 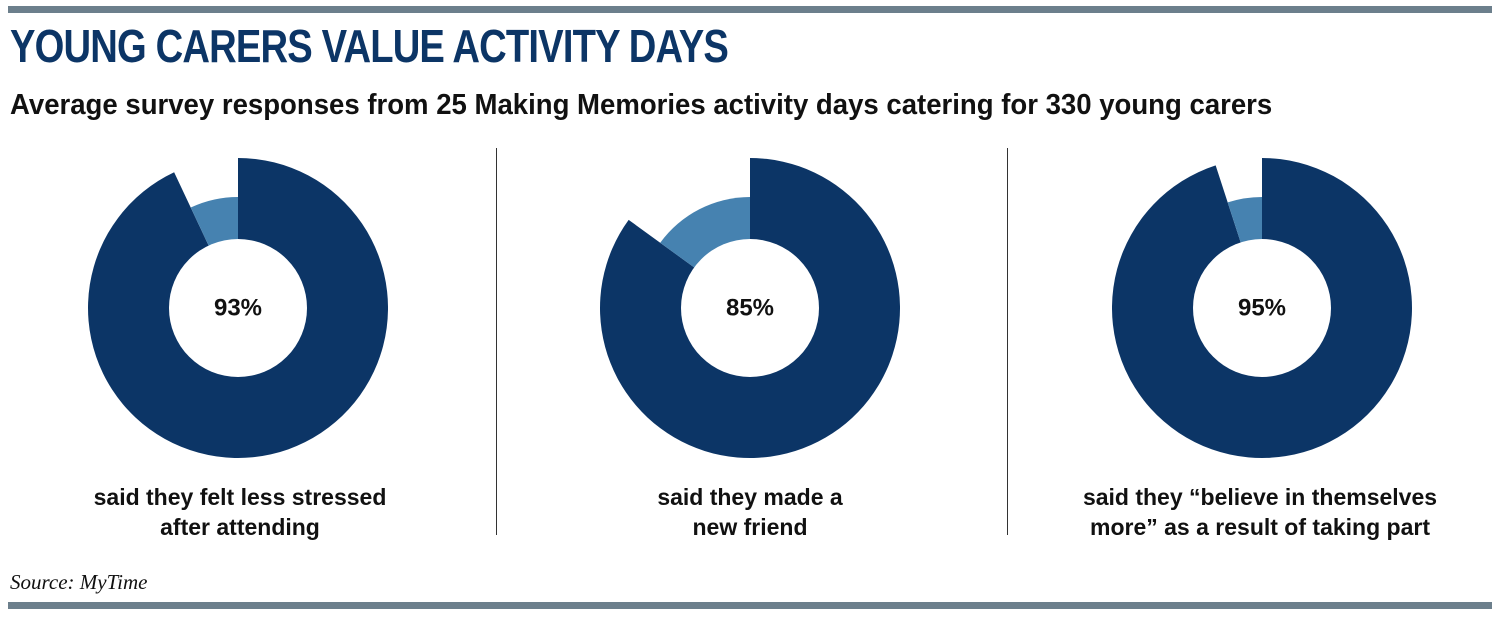 I want to click on percentage-label: 85%, so click(x=750, y=307).